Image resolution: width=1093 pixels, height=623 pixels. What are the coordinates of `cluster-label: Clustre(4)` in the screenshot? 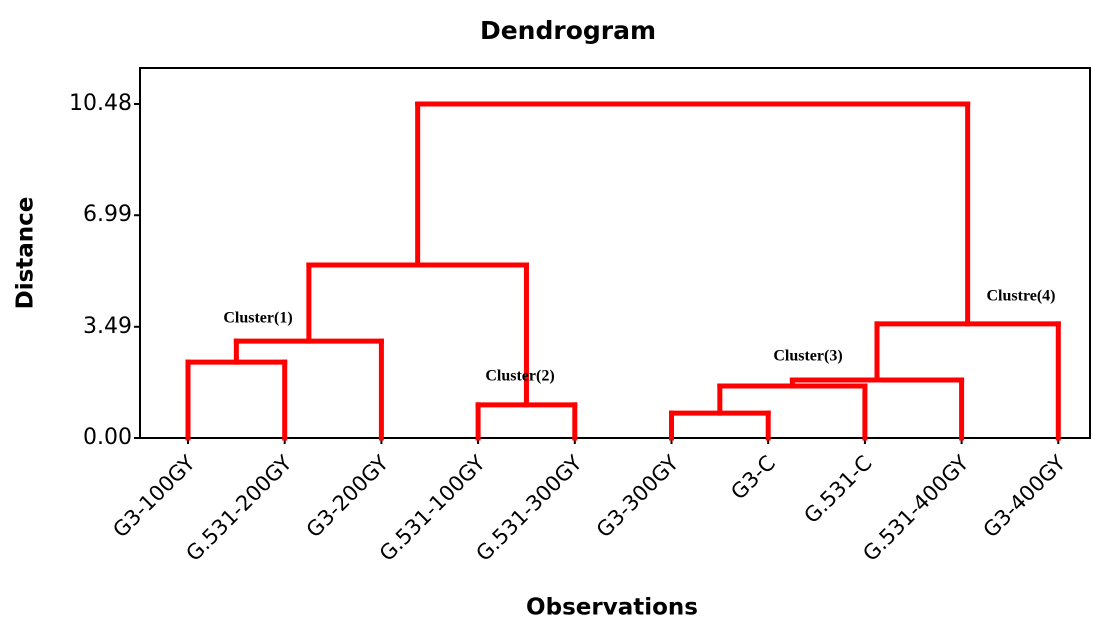 It's located at (1020, 296).